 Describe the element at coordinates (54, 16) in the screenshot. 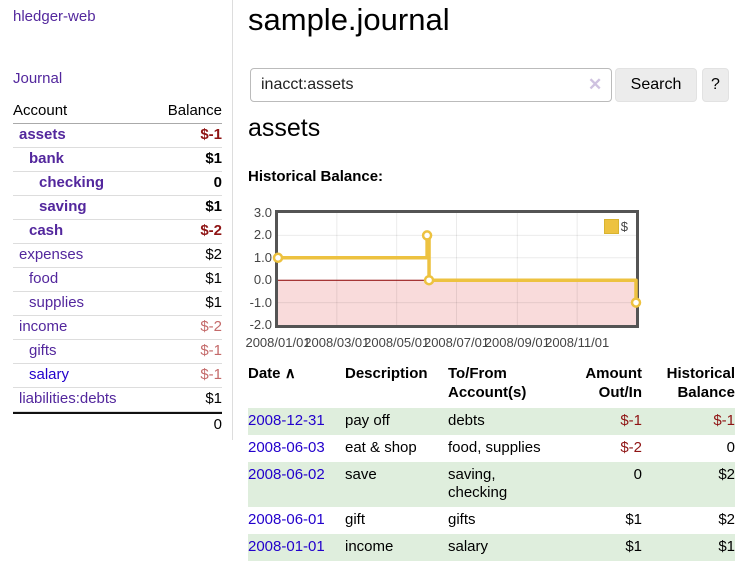

I see `brand-link: hledger-web` at that location.